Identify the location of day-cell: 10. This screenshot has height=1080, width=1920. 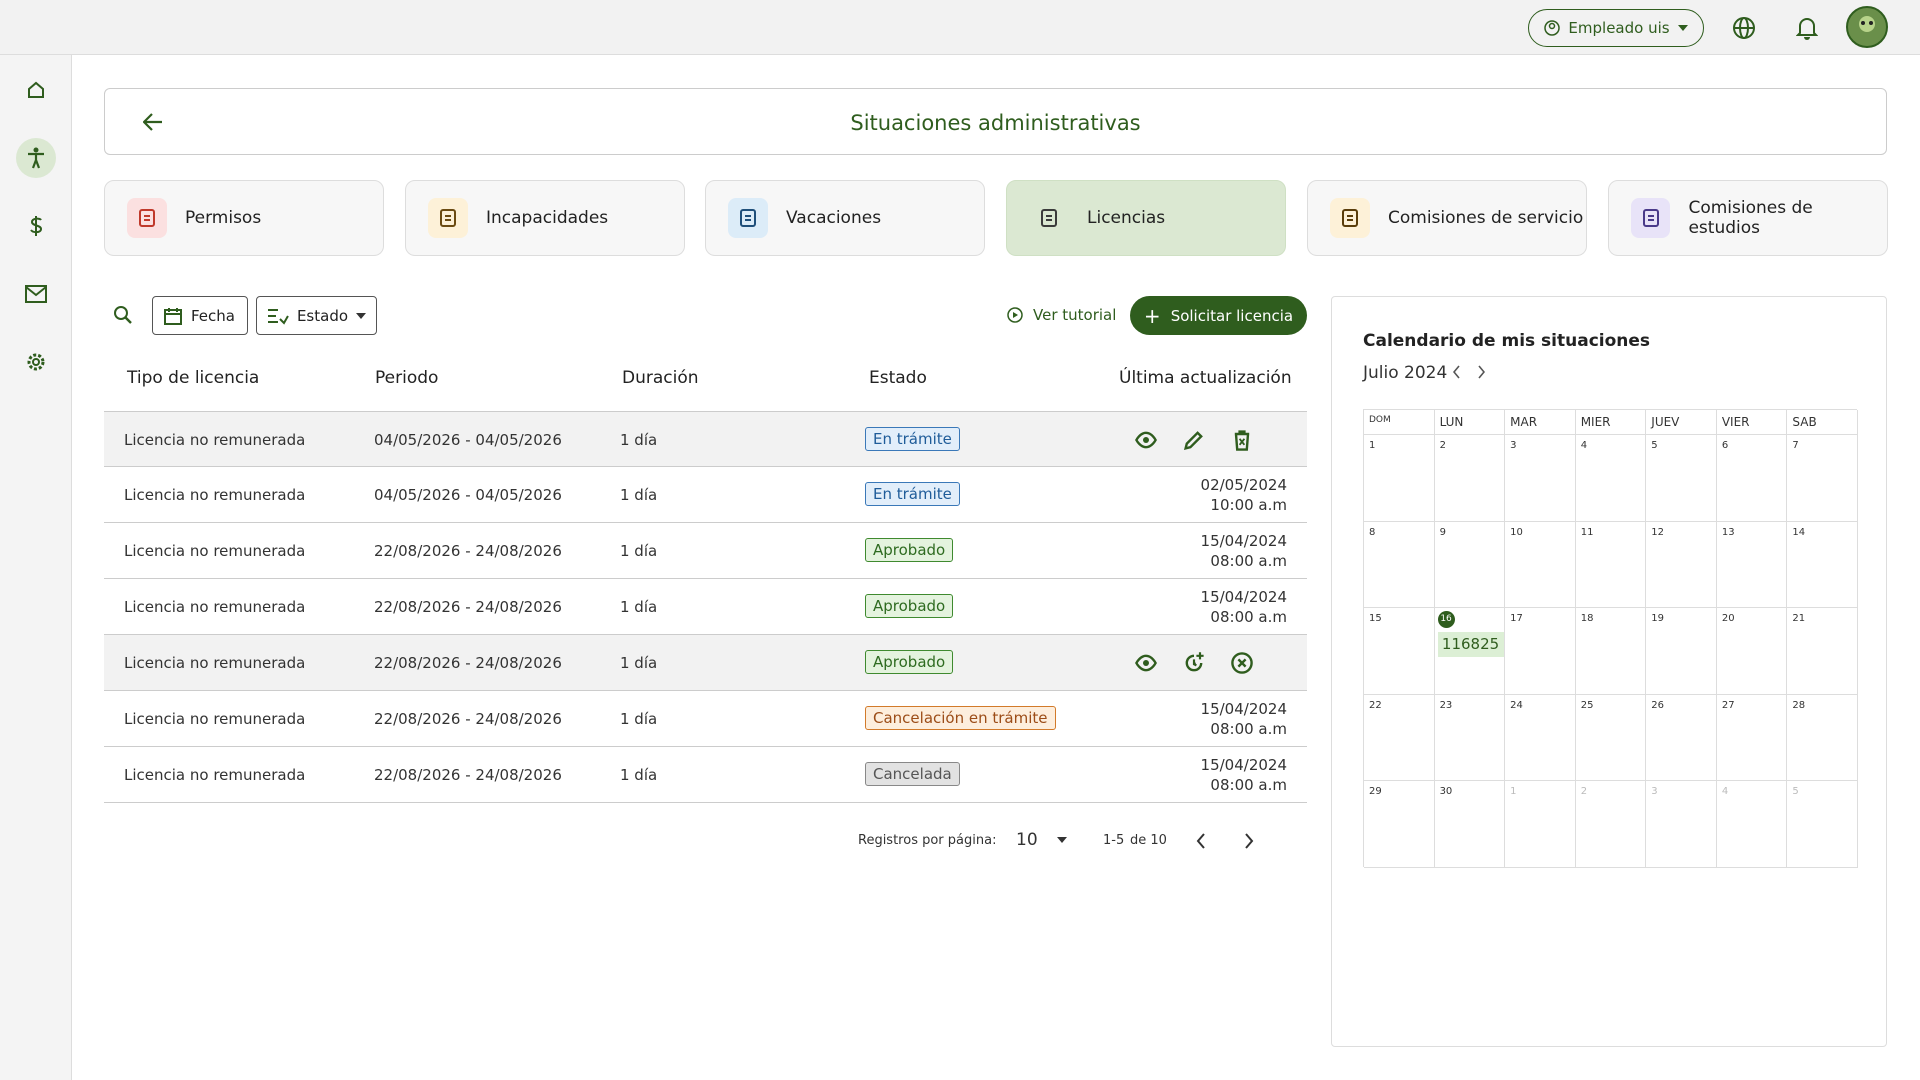
(1540, 565).